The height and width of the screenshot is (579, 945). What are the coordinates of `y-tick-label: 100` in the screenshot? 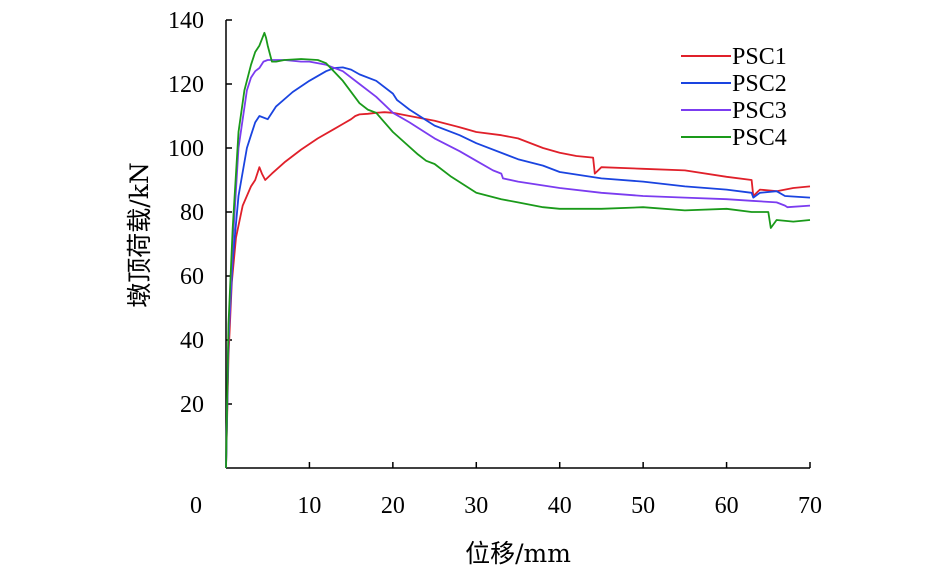 It's located at (186, 149).